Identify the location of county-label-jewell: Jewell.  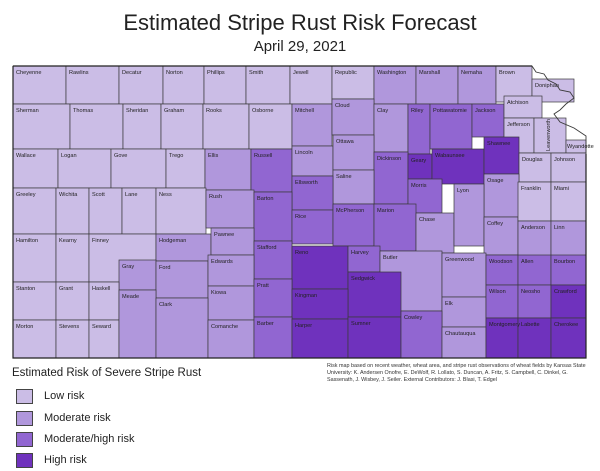
(301, 73).